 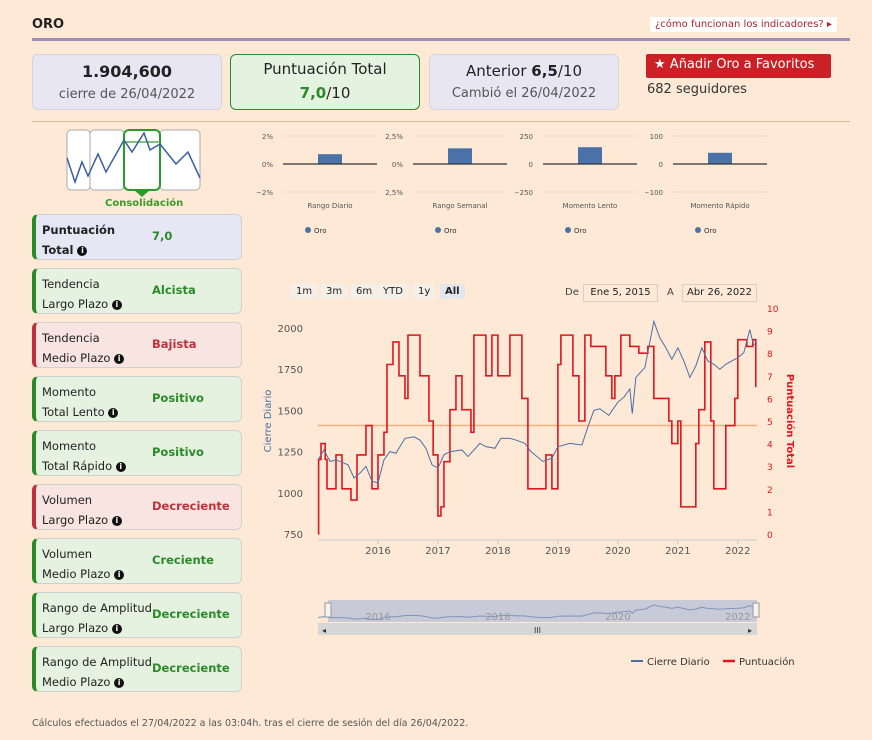 I want to click on scroll-grip-icon: III, so click(x=537, y=630).